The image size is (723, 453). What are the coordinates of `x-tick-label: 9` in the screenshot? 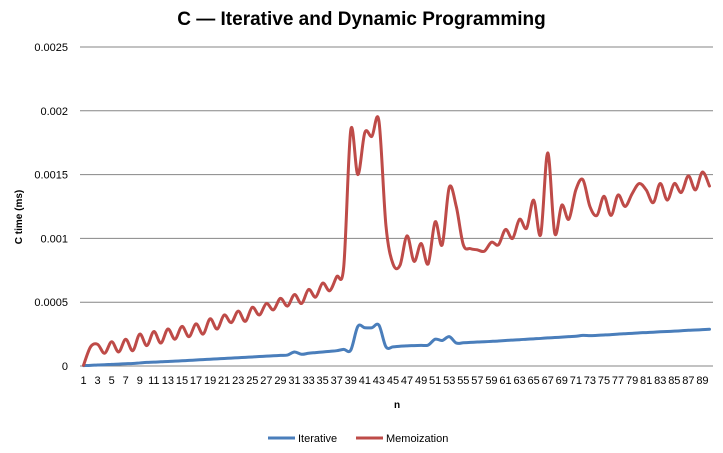 It's located at (140, 381).